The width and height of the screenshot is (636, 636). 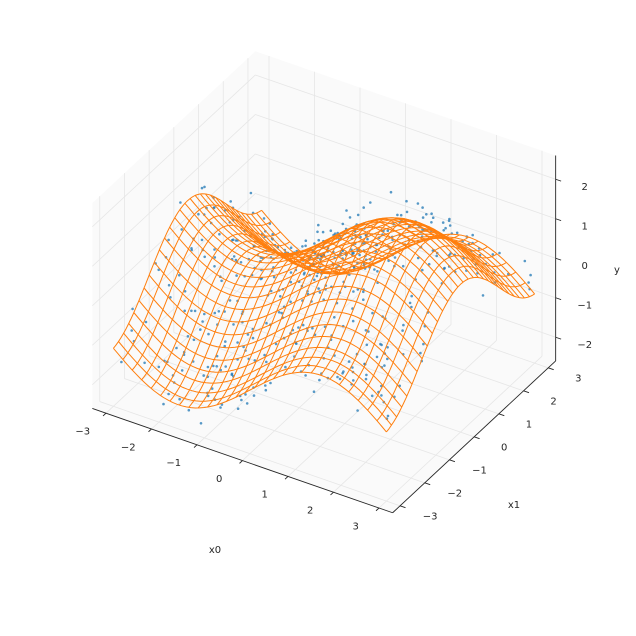 What do you see at coordinates (504, 448) in the screenshot?
I see `y-tick-label: 0` at bounding box center [504, 448].